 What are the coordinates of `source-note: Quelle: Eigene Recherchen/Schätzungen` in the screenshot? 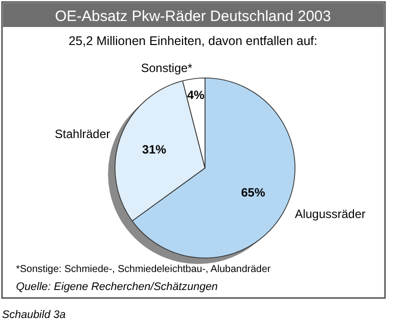 It's located at (117, 287).